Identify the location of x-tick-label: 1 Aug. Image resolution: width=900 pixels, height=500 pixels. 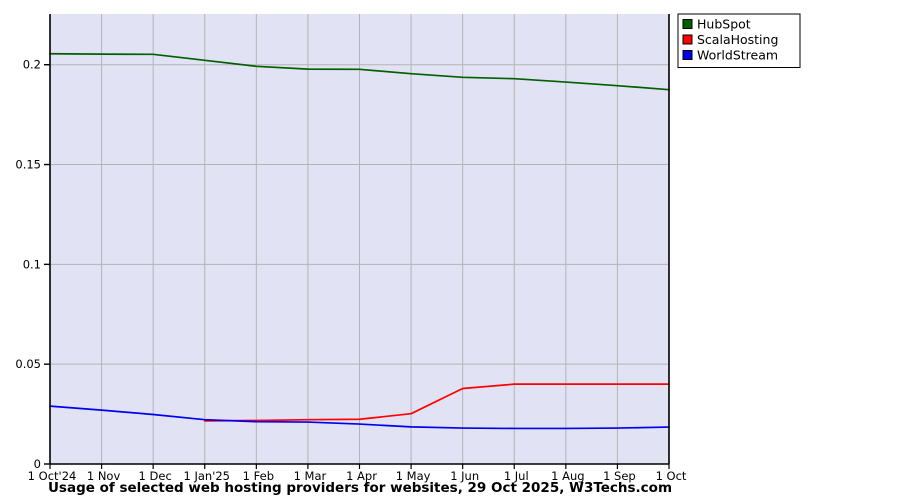
(567, 476).